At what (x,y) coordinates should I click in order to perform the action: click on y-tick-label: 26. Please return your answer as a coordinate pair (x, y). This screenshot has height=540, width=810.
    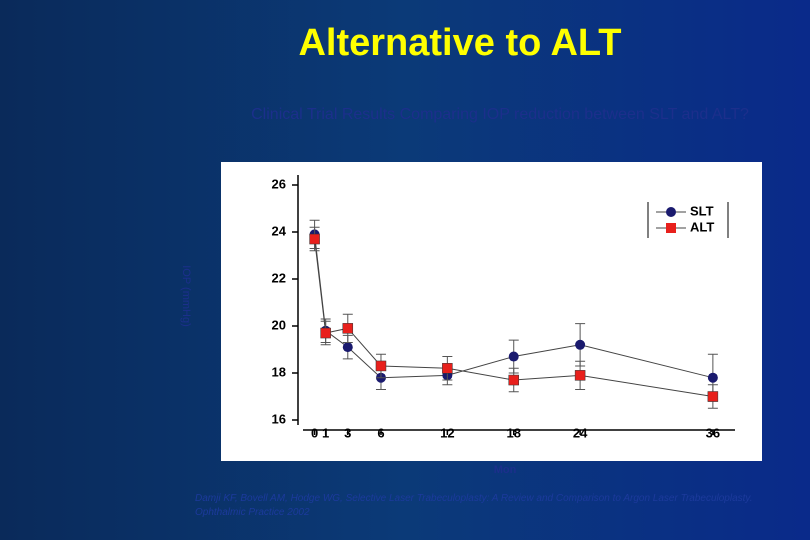
    Looking at the image, I should click on (279, 183).